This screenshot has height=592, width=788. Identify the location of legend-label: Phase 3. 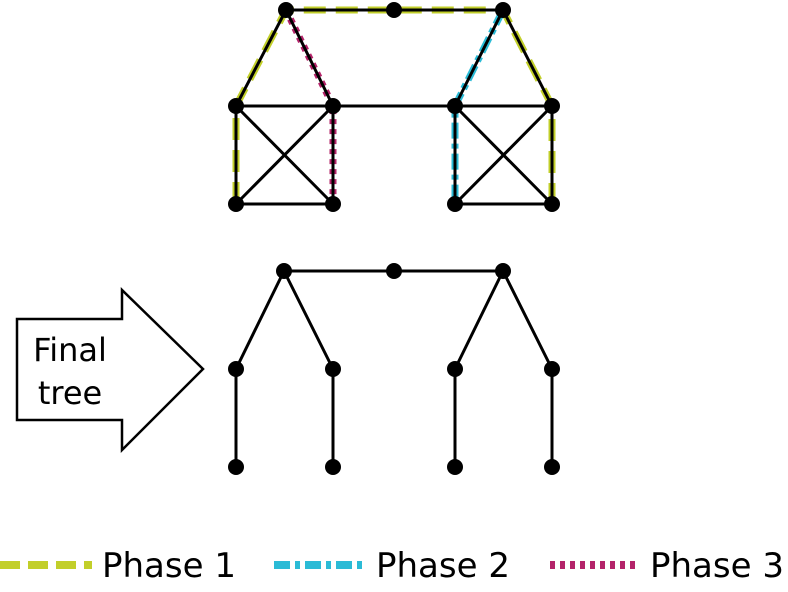
(717, 566).